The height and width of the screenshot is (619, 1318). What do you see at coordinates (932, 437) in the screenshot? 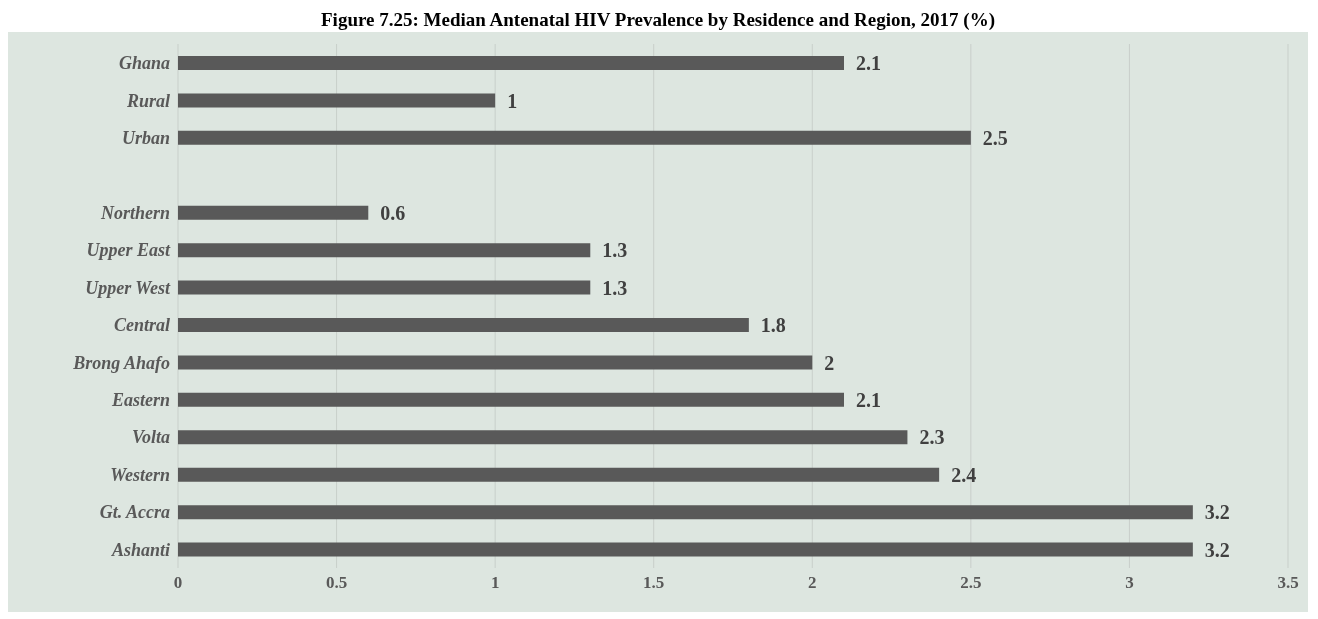
I see `data-label: 2.3` at bounding box center [932, 437].